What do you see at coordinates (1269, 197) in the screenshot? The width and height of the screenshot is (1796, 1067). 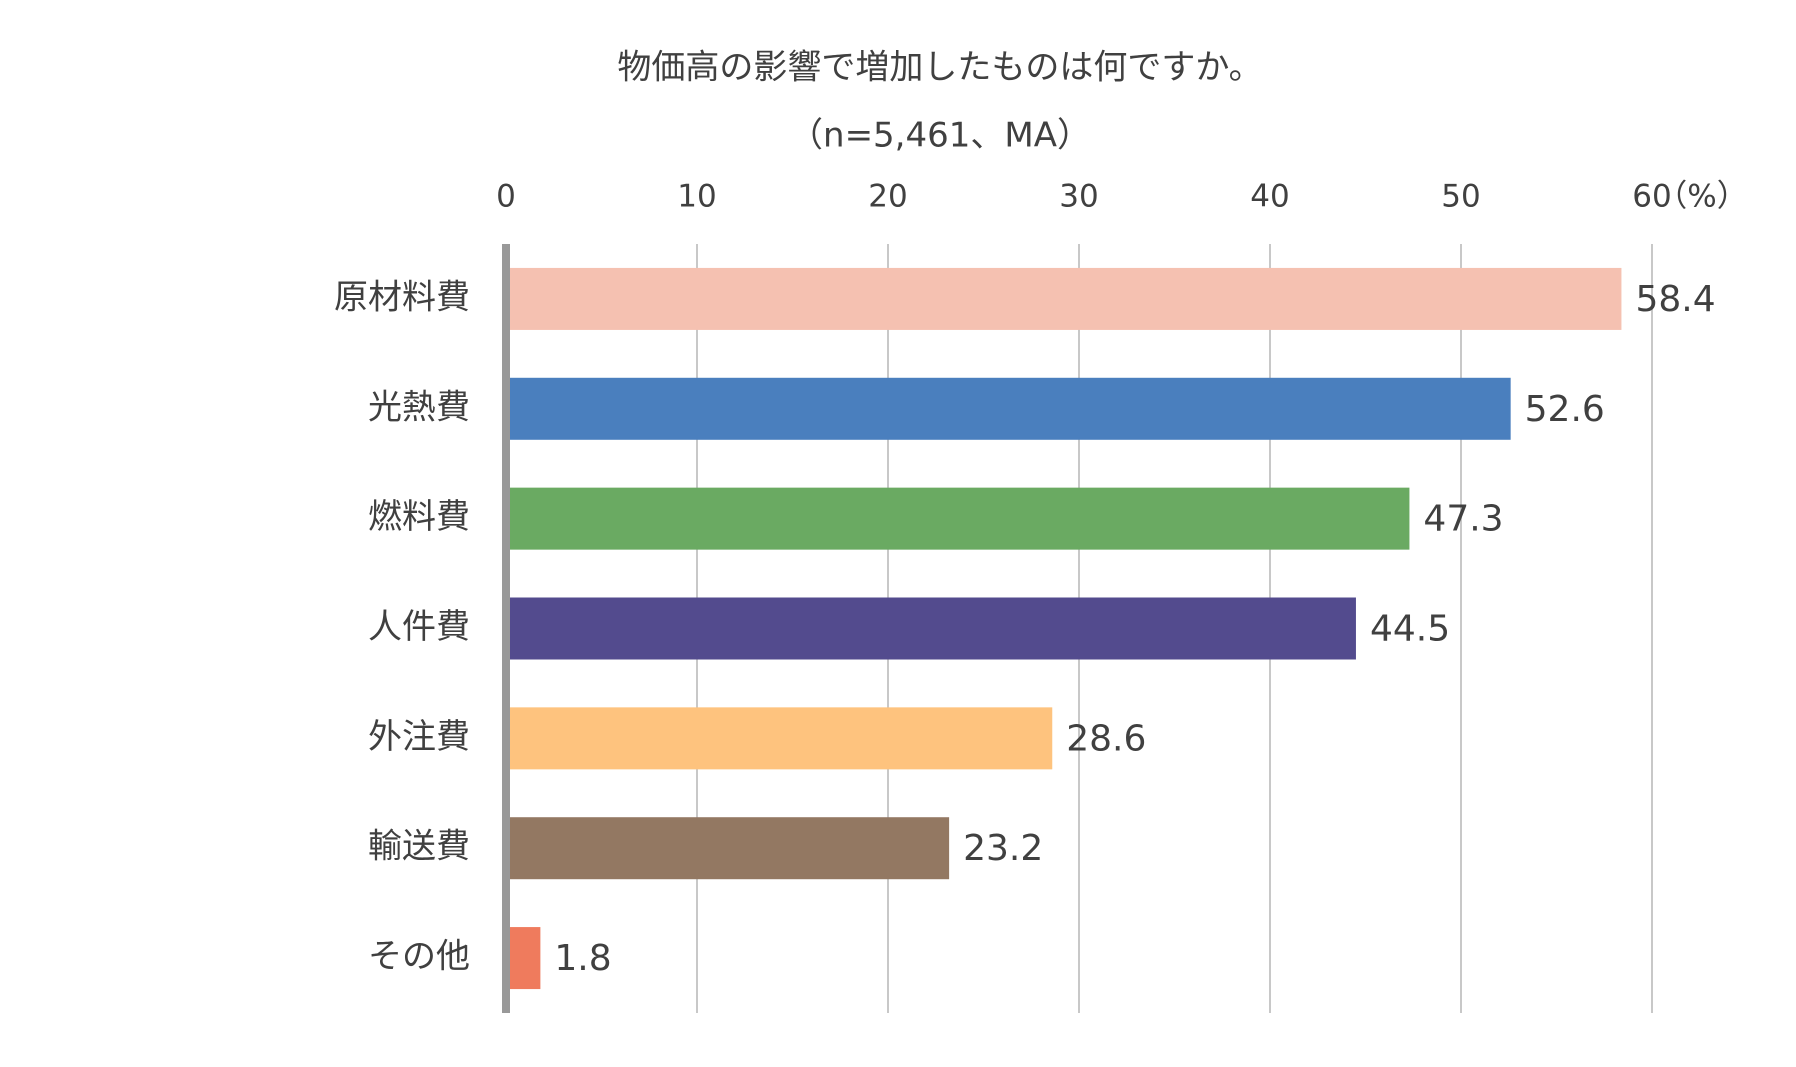 I see `x-tick-label: 40` at bounding box center [1269, 197].